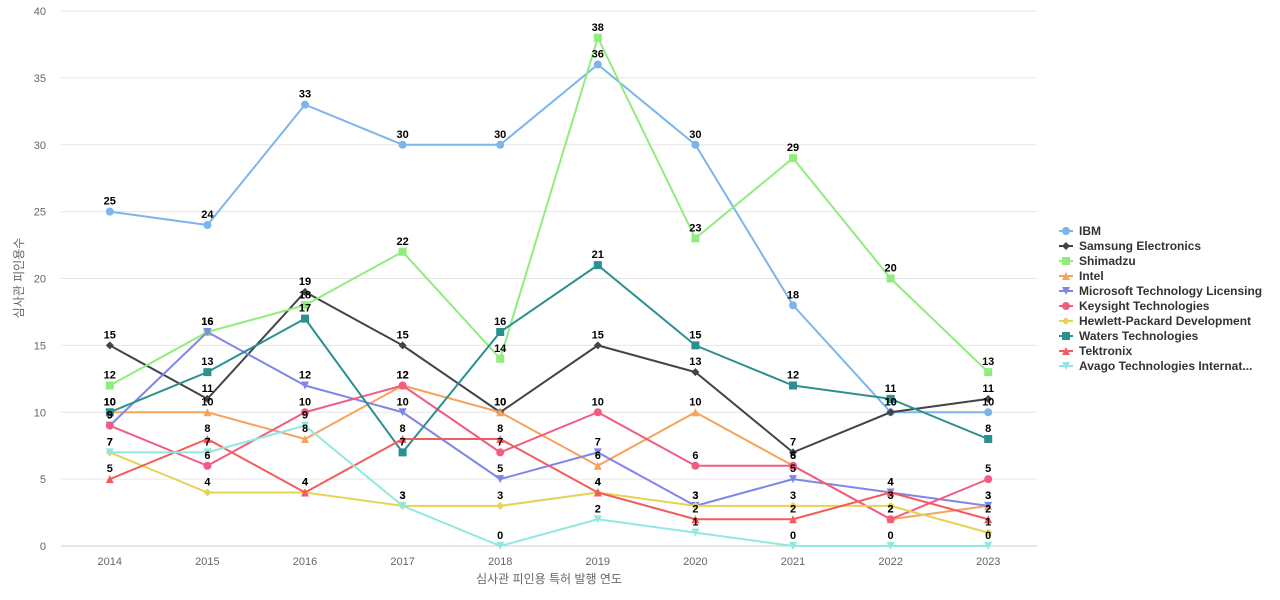 The height and width of the screenshot is (600, 1280). What do you see at coordinates (110, 442) in the screenshot?
I see `data-label: 7` at bounding box center [110, 442].